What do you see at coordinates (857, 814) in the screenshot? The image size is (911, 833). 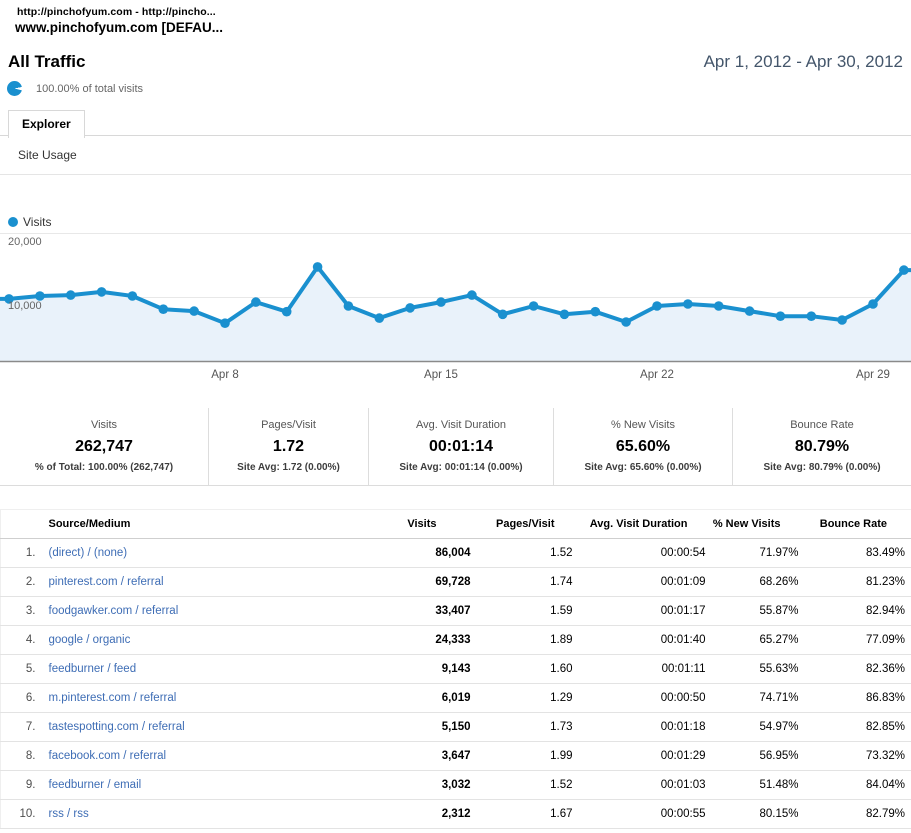 I see `row-bounce-rate: 82.79%` at bounding box center [857, 814].